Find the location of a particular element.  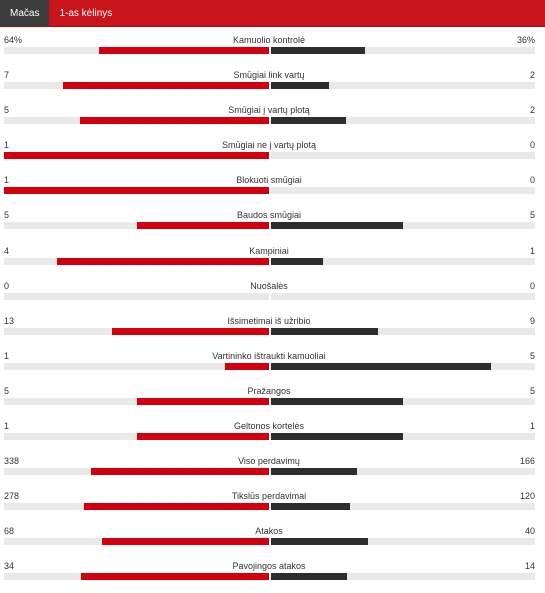

stat-name: Pražangos is located at coordinates (269, 390).